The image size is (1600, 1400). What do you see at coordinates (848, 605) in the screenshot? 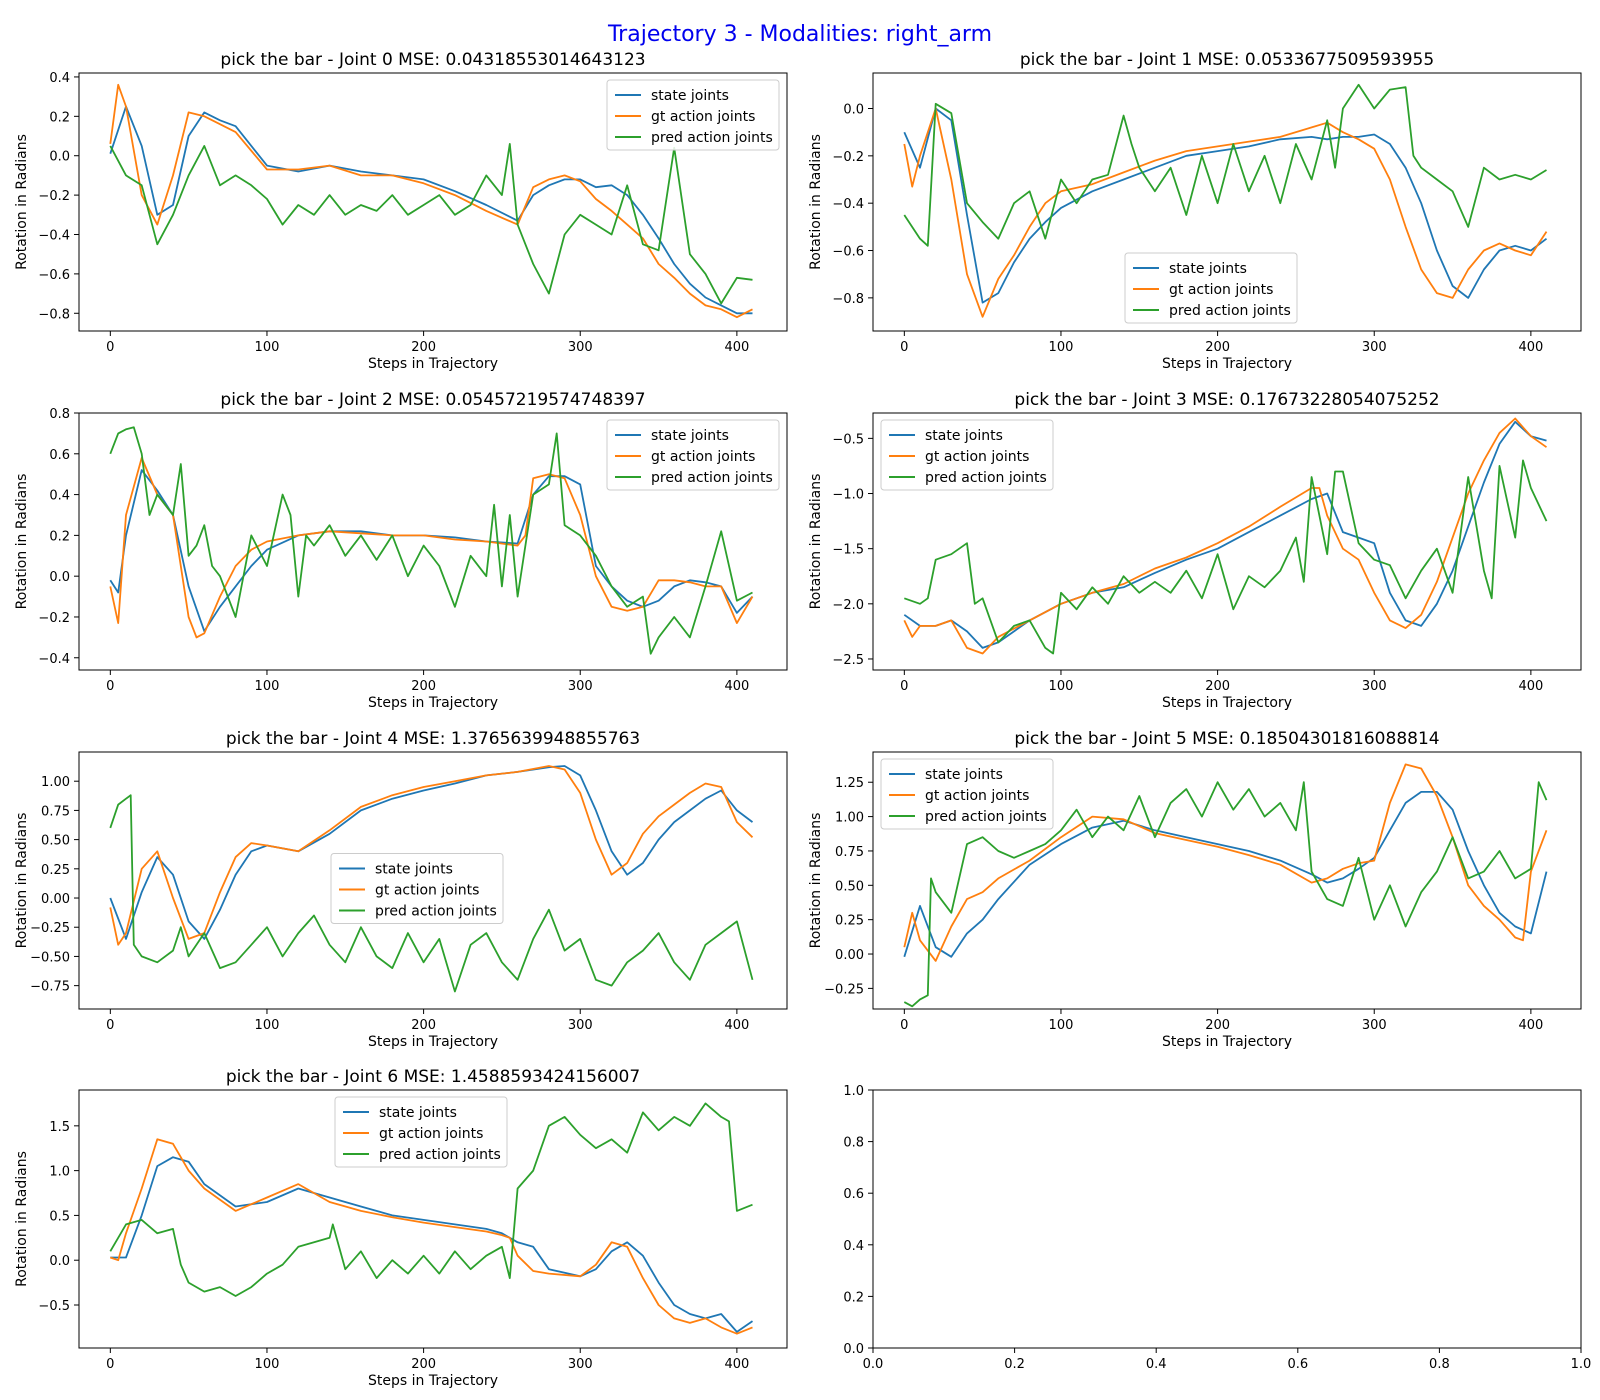
I see `y-tick-label: −2.0` at bounding box center [848, 605].